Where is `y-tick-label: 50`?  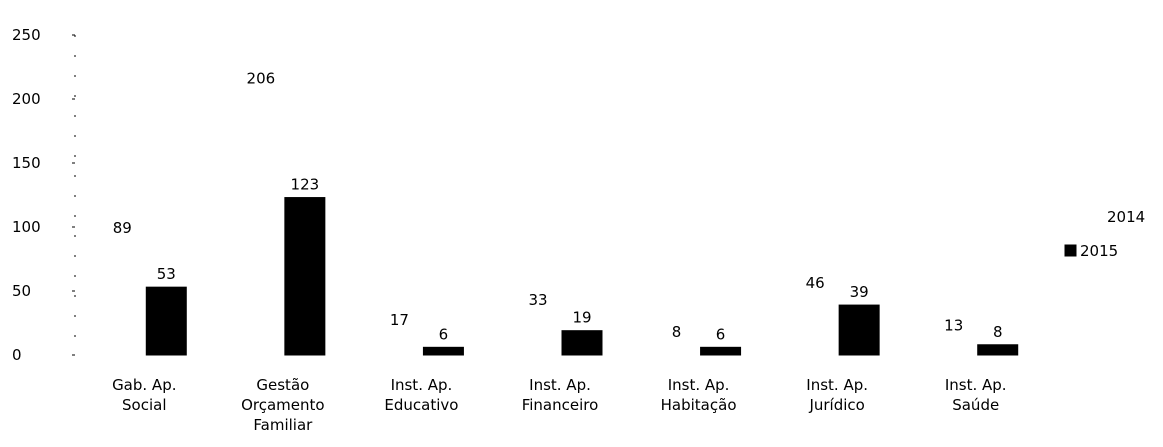
y-tick-label: 50 is located at coordinates (21, 291).